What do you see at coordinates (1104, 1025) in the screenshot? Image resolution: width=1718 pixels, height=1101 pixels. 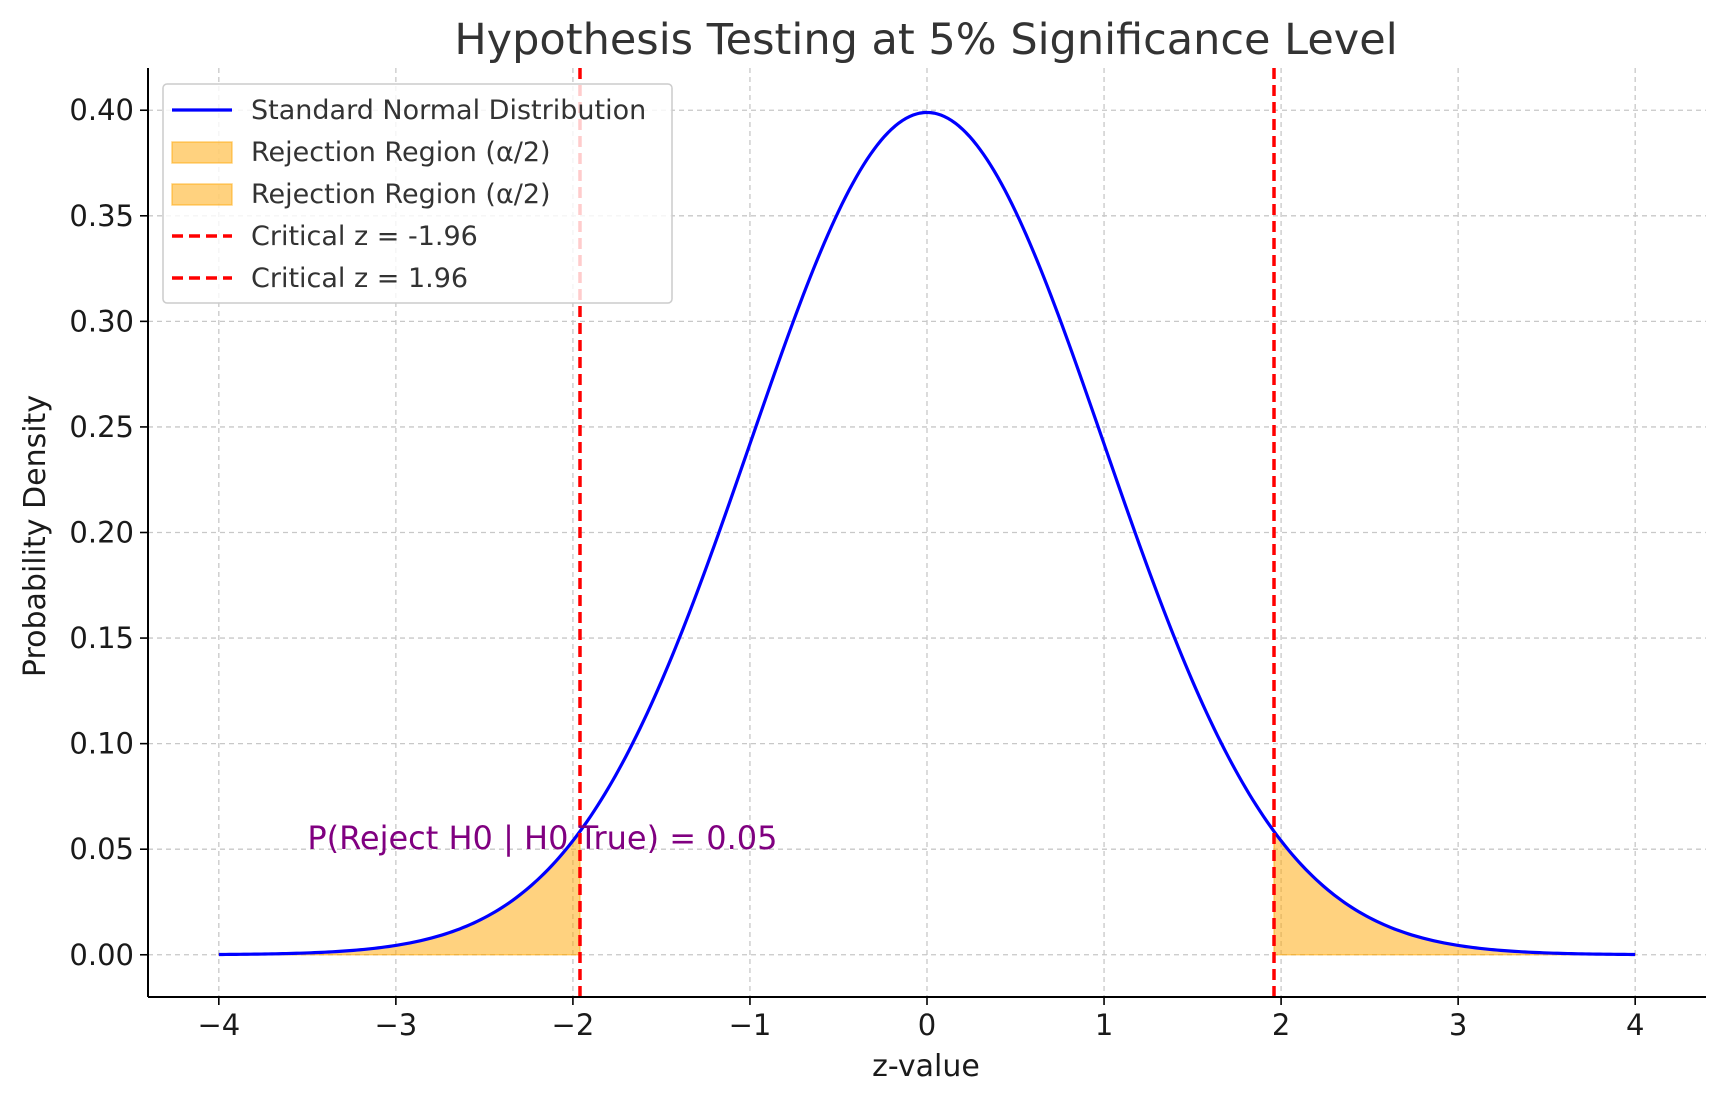 I see `x-tick-label: 1` at bounding box center [1104, 1025].